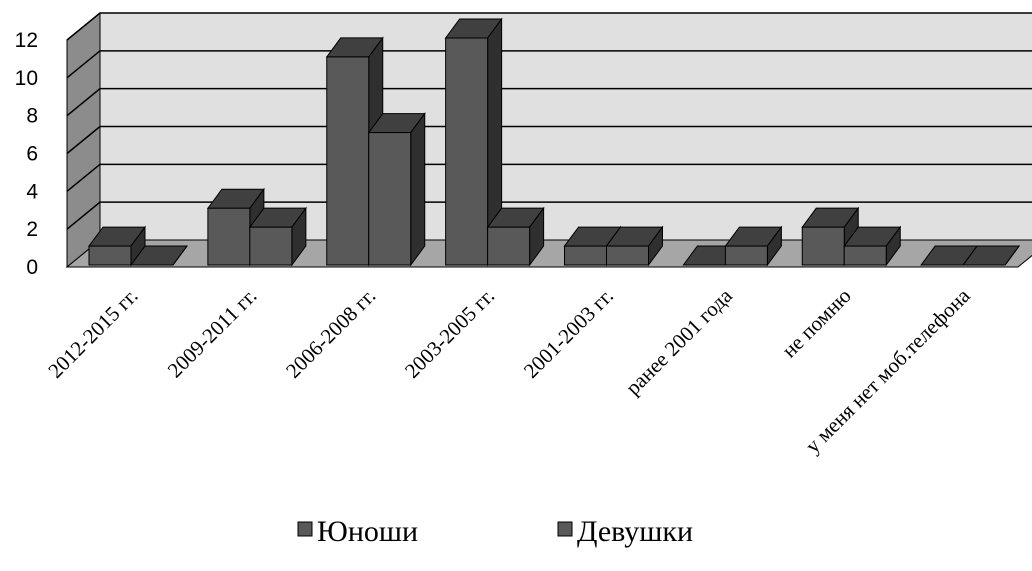 This screenshot has height=571, width=1032. Describe the element at coordinates (32, 191) in the screenshot. I see `y-tick-label: 4` at that location.